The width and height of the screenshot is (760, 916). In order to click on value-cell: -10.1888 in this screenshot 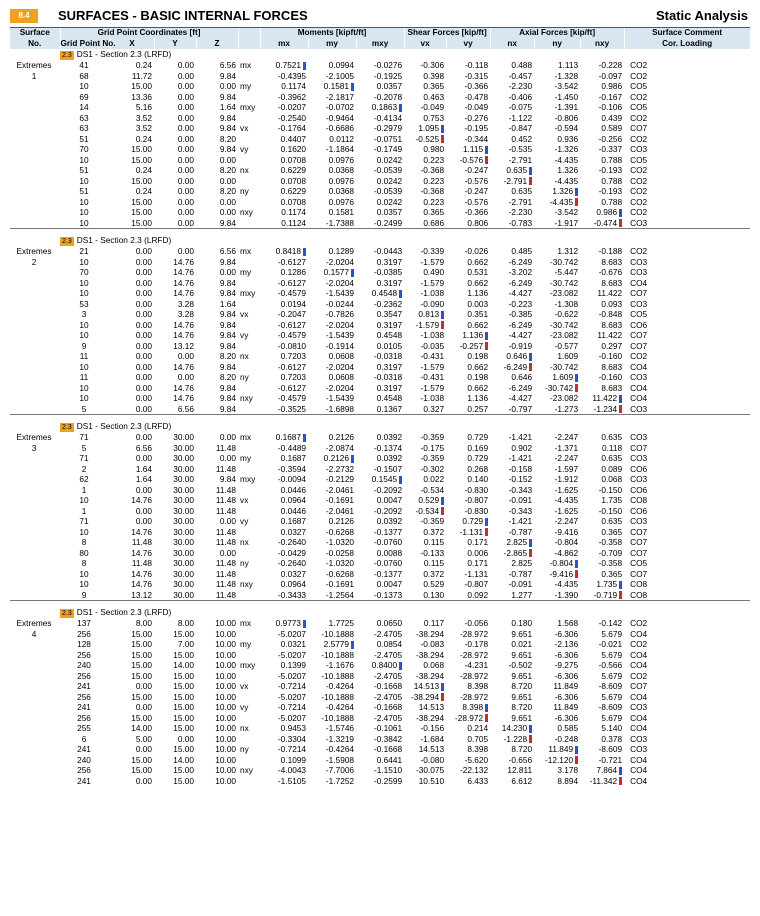, I will do `click(338, 633)`.